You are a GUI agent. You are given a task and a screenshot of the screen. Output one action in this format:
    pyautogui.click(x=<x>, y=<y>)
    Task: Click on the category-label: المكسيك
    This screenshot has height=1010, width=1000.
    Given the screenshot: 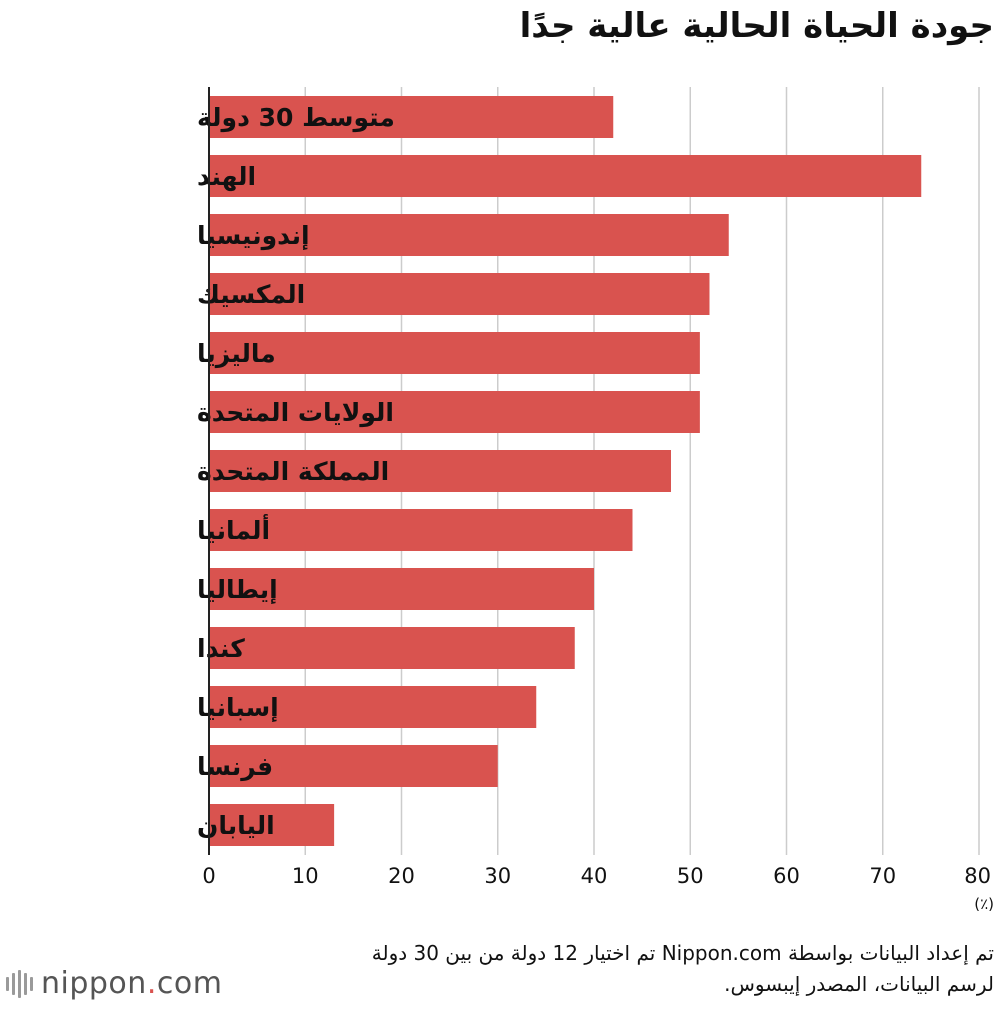 What is the action you would take?
    pyautogui.click(x=251, y=294)
    